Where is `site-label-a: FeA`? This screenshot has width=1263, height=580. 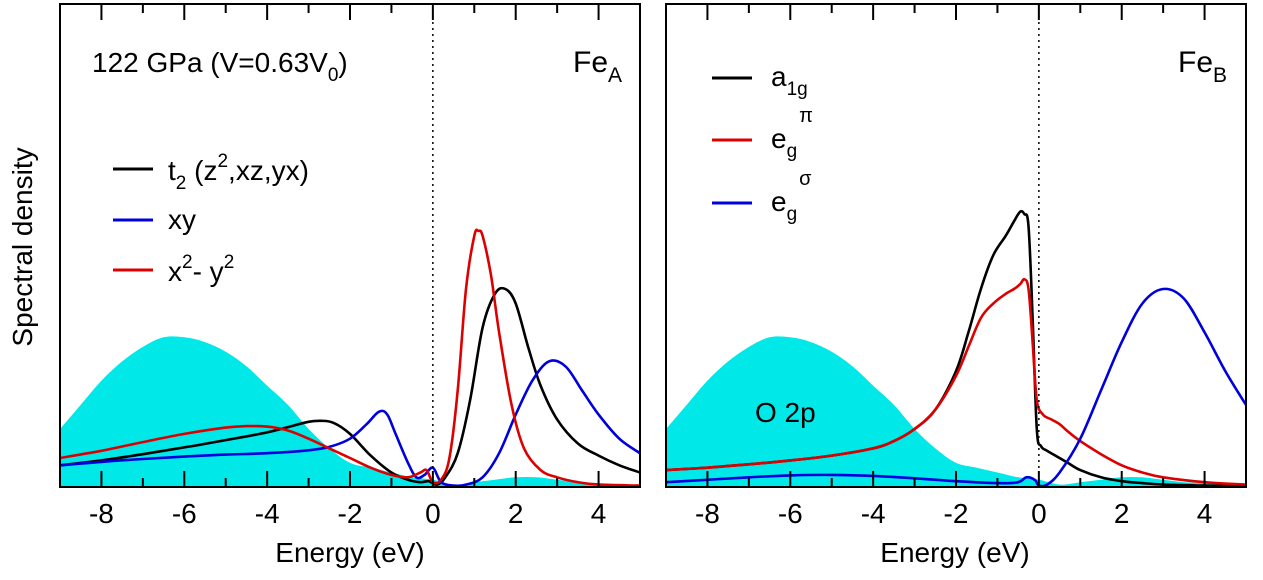
site-label-a: FeA is located at coordinates (597, 66).